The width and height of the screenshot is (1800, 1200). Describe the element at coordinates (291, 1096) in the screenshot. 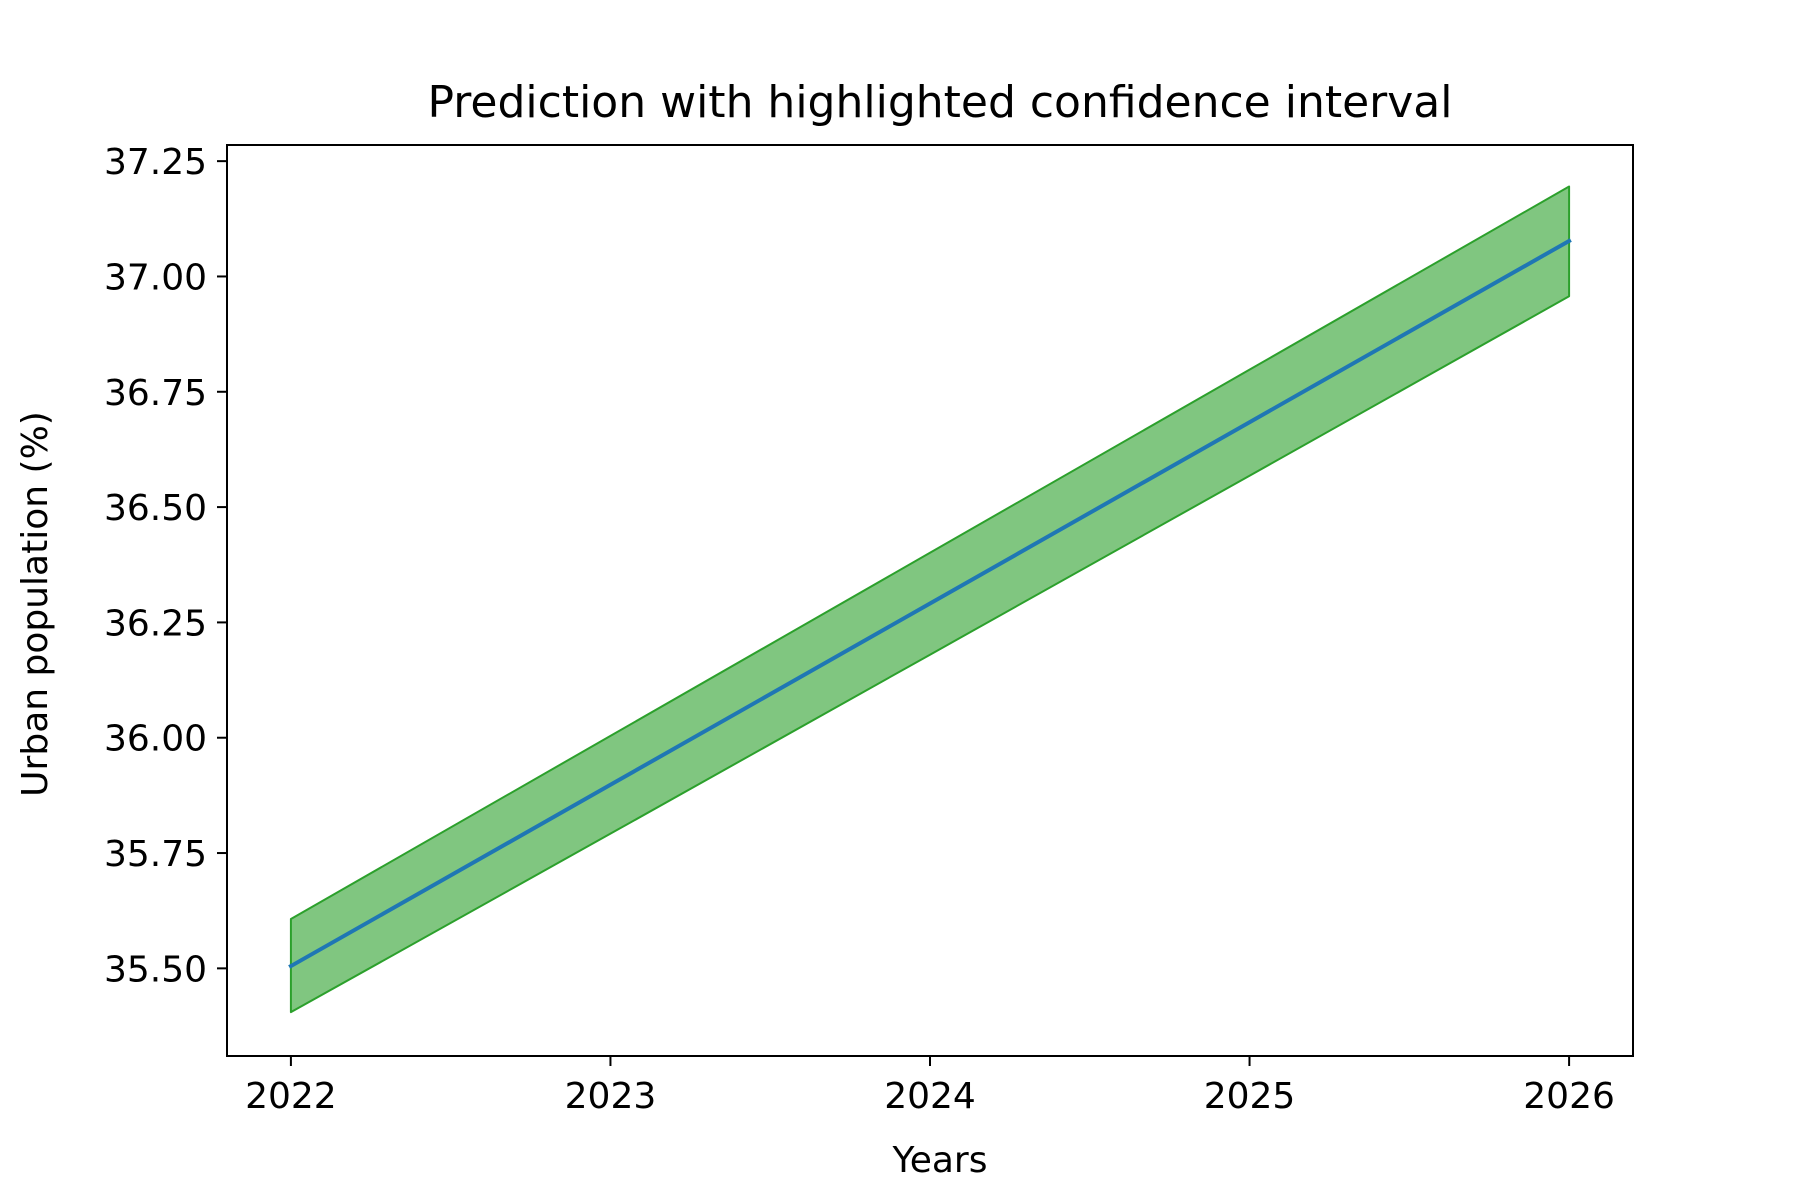

I see `x-tick-label: 2022` at that location.